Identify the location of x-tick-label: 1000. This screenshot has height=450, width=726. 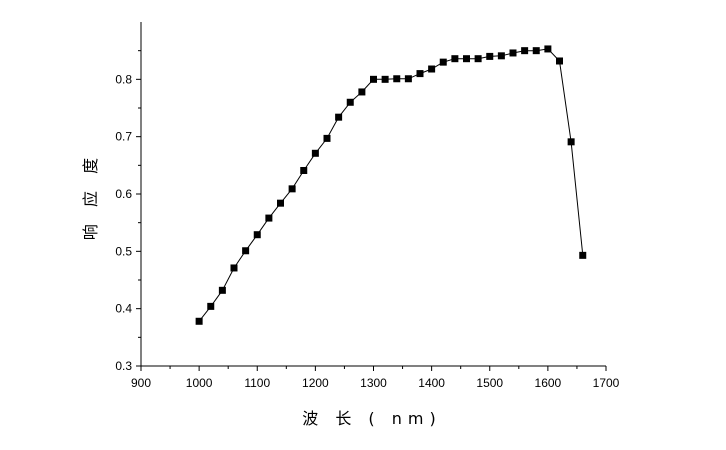
(199, 383).